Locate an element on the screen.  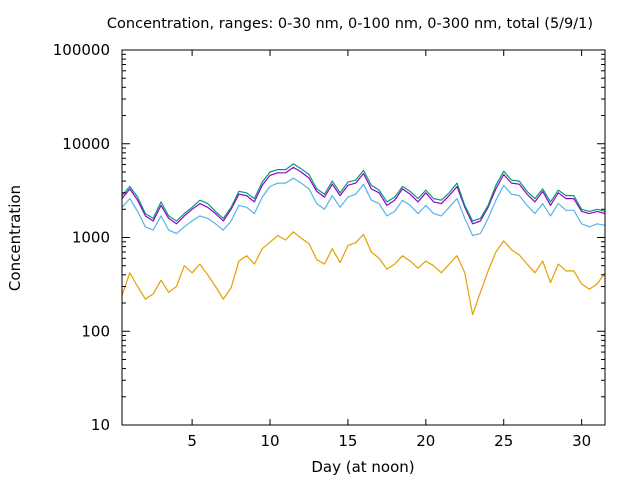
y-tick-label: 100000 is located at coordinates (81, 50).